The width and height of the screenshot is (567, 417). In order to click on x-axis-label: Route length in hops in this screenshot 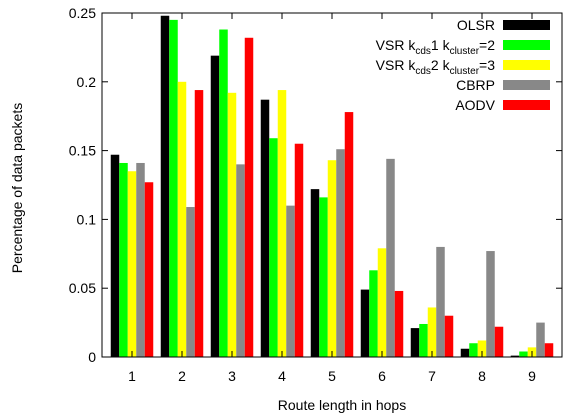, I will do `click(342, 405)`.